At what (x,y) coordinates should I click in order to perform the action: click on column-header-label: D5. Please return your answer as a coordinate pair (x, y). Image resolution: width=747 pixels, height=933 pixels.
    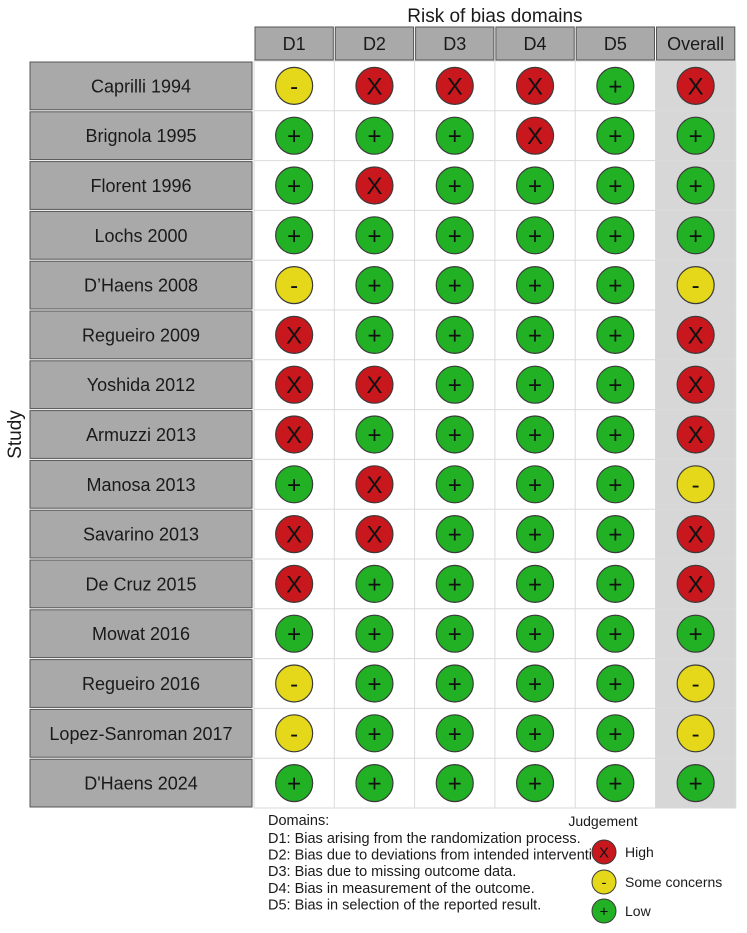
    Looking at the image, I should click on (615, 44).